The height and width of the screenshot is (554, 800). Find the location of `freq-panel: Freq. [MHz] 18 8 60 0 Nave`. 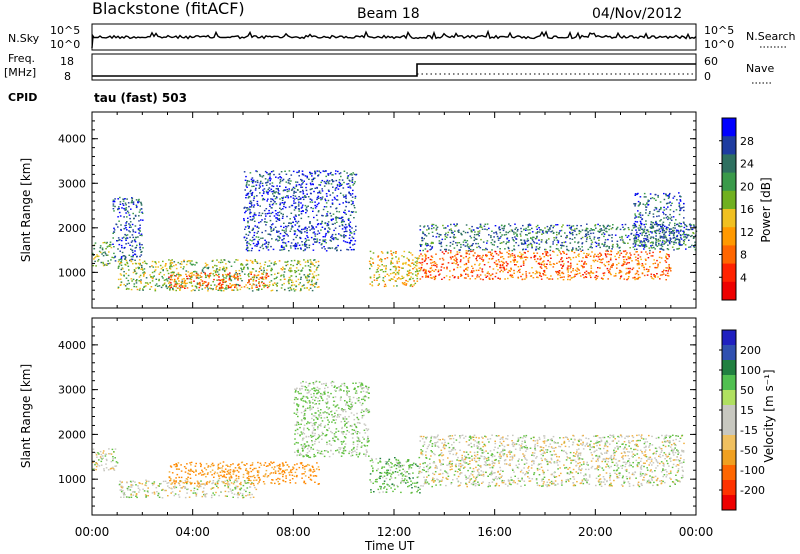

freq-panel: Freq. [MHz] 18 8 60 0 Nave is located at coordinates (389, 68).